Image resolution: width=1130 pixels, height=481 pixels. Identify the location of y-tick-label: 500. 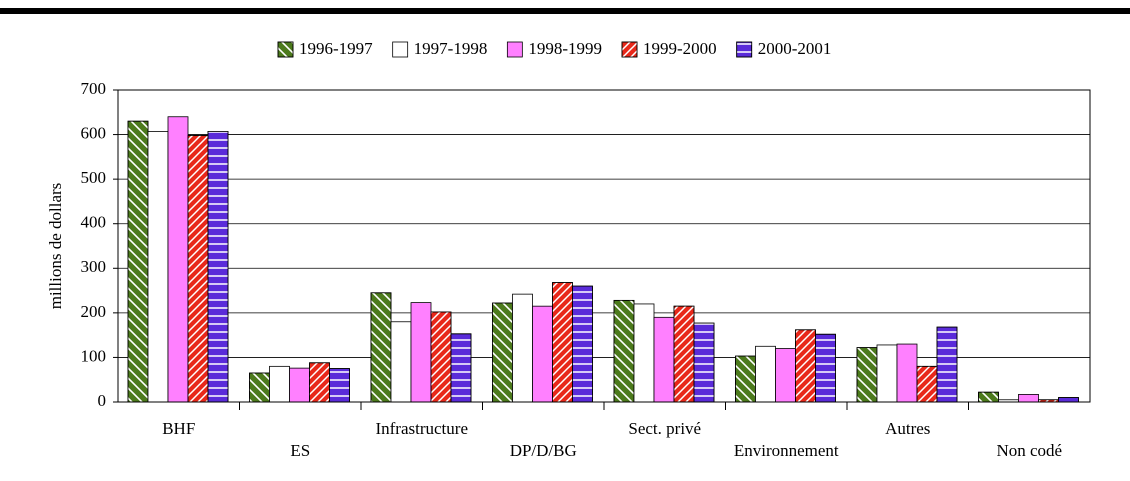
(94, 177).